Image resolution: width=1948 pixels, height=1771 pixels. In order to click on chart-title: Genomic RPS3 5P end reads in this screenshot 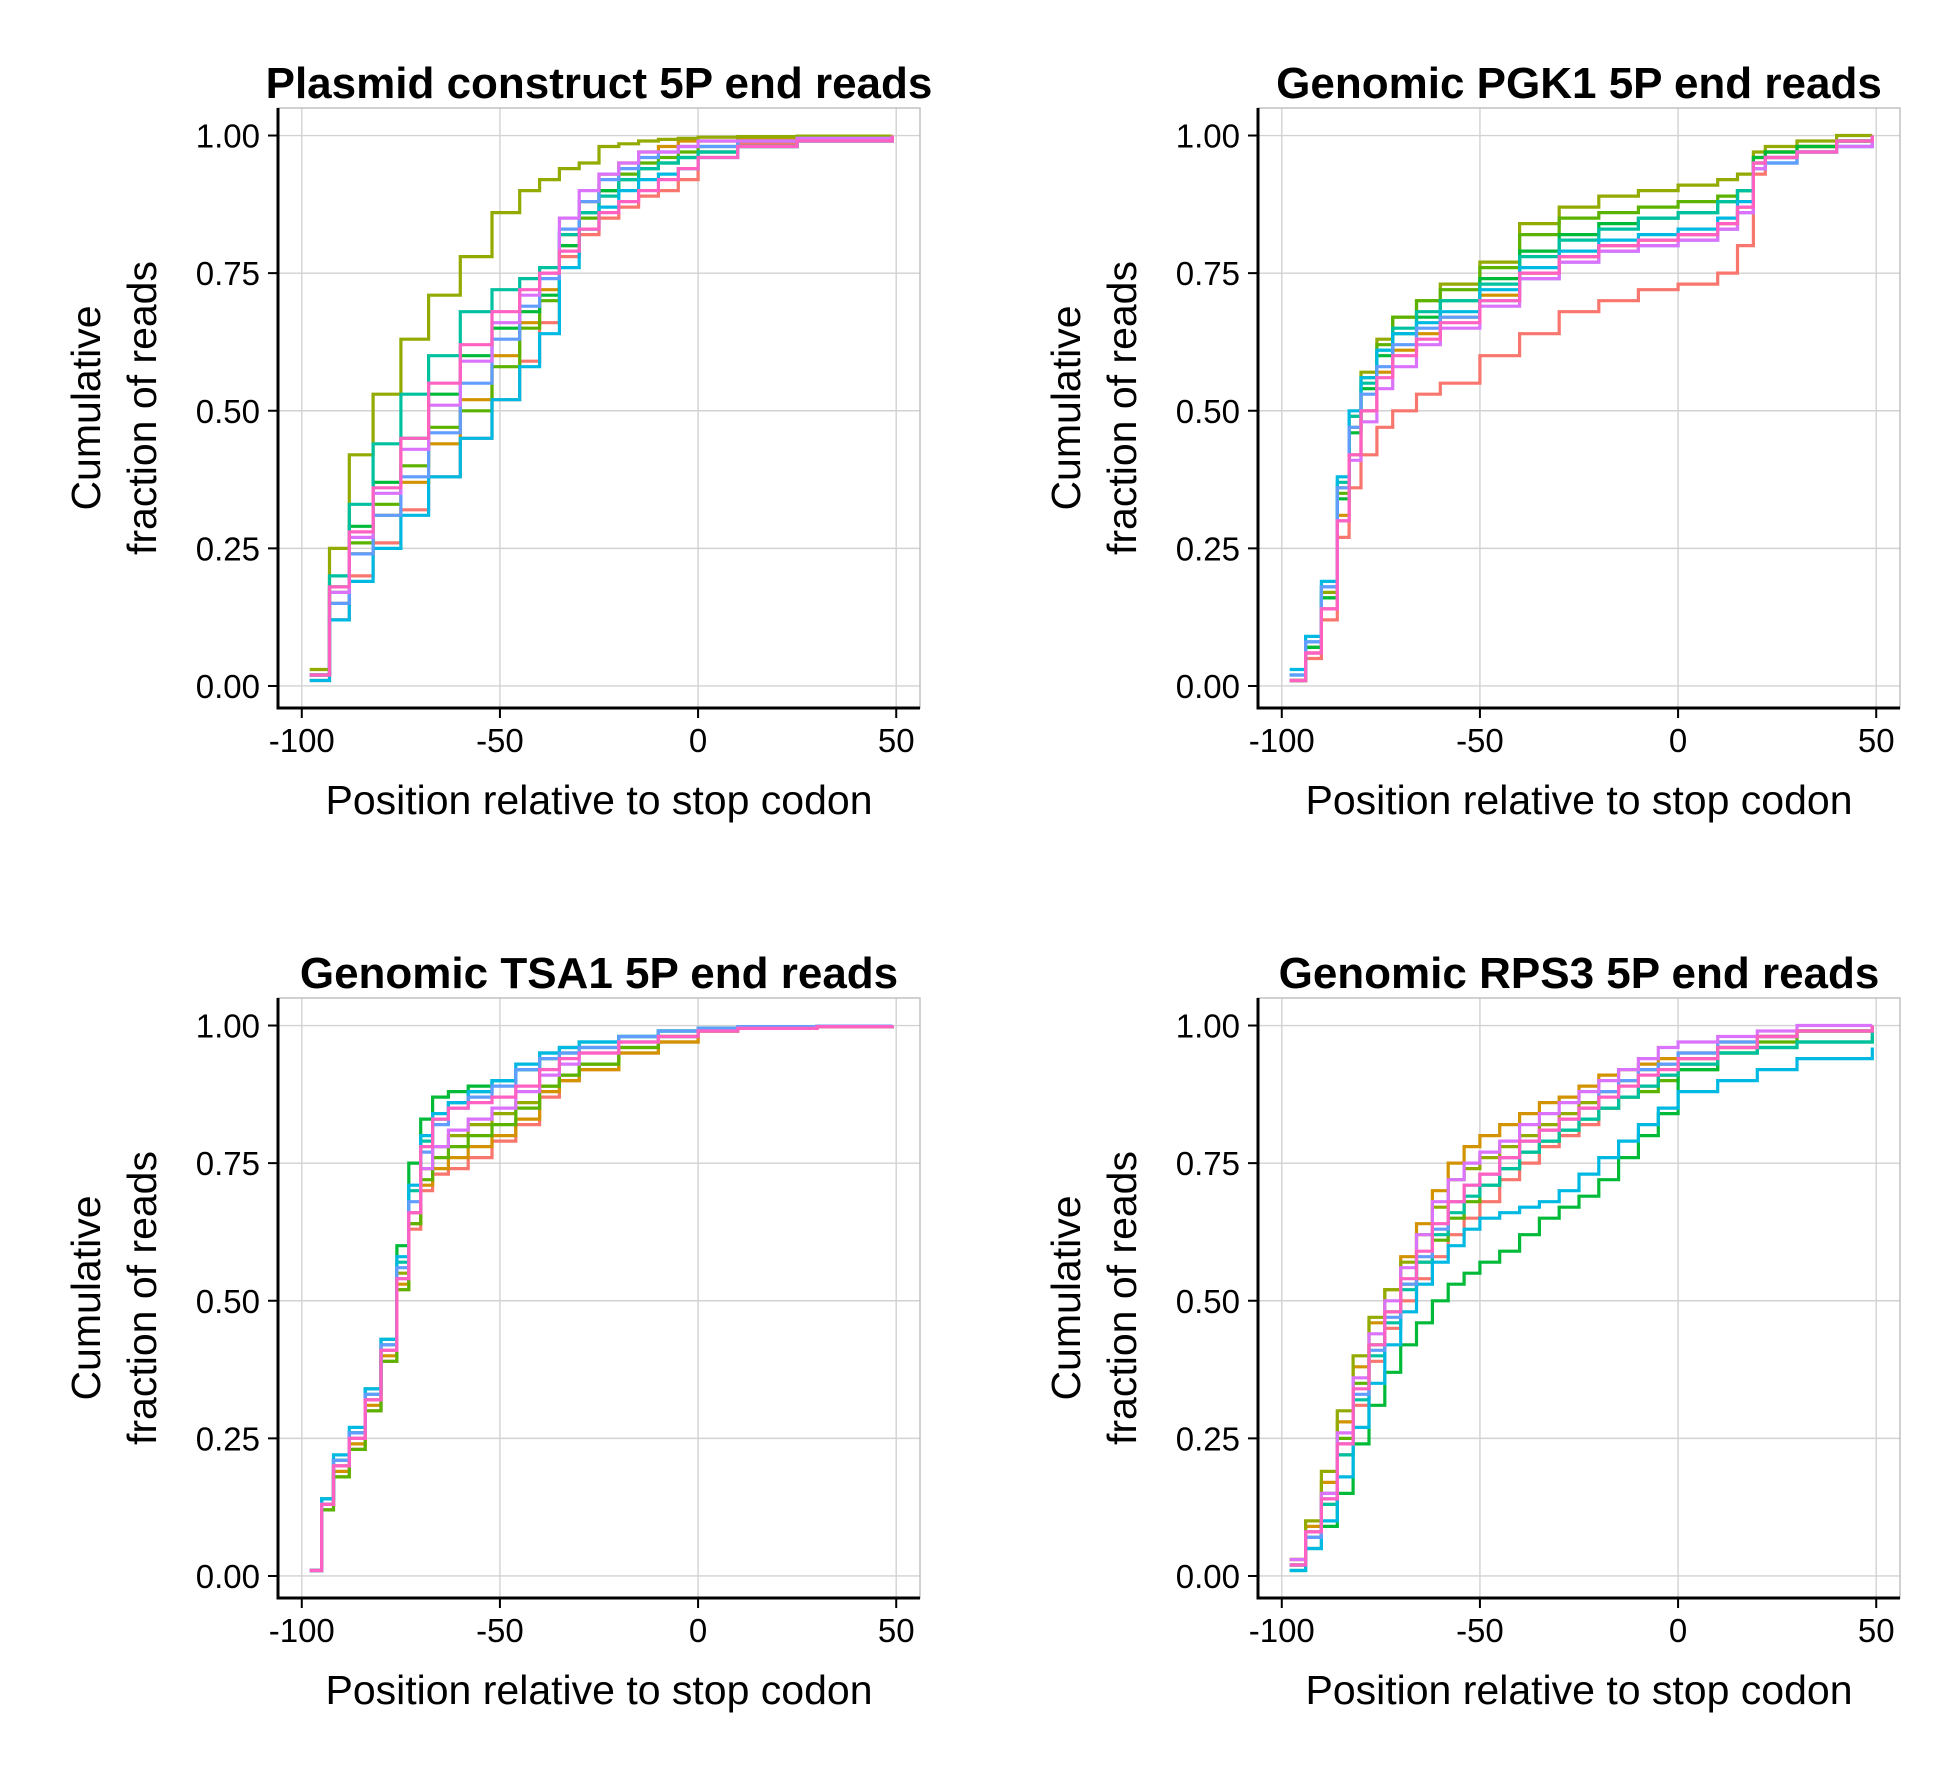, I will do `click(1579, 973)`.